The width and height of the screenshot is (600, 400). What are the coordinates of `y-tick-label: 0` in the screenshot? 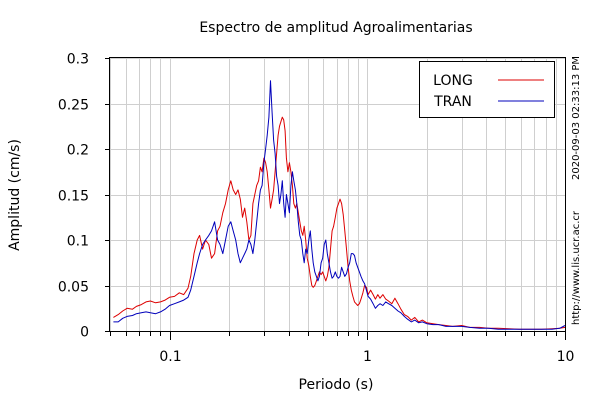 It's located at (84, 333).